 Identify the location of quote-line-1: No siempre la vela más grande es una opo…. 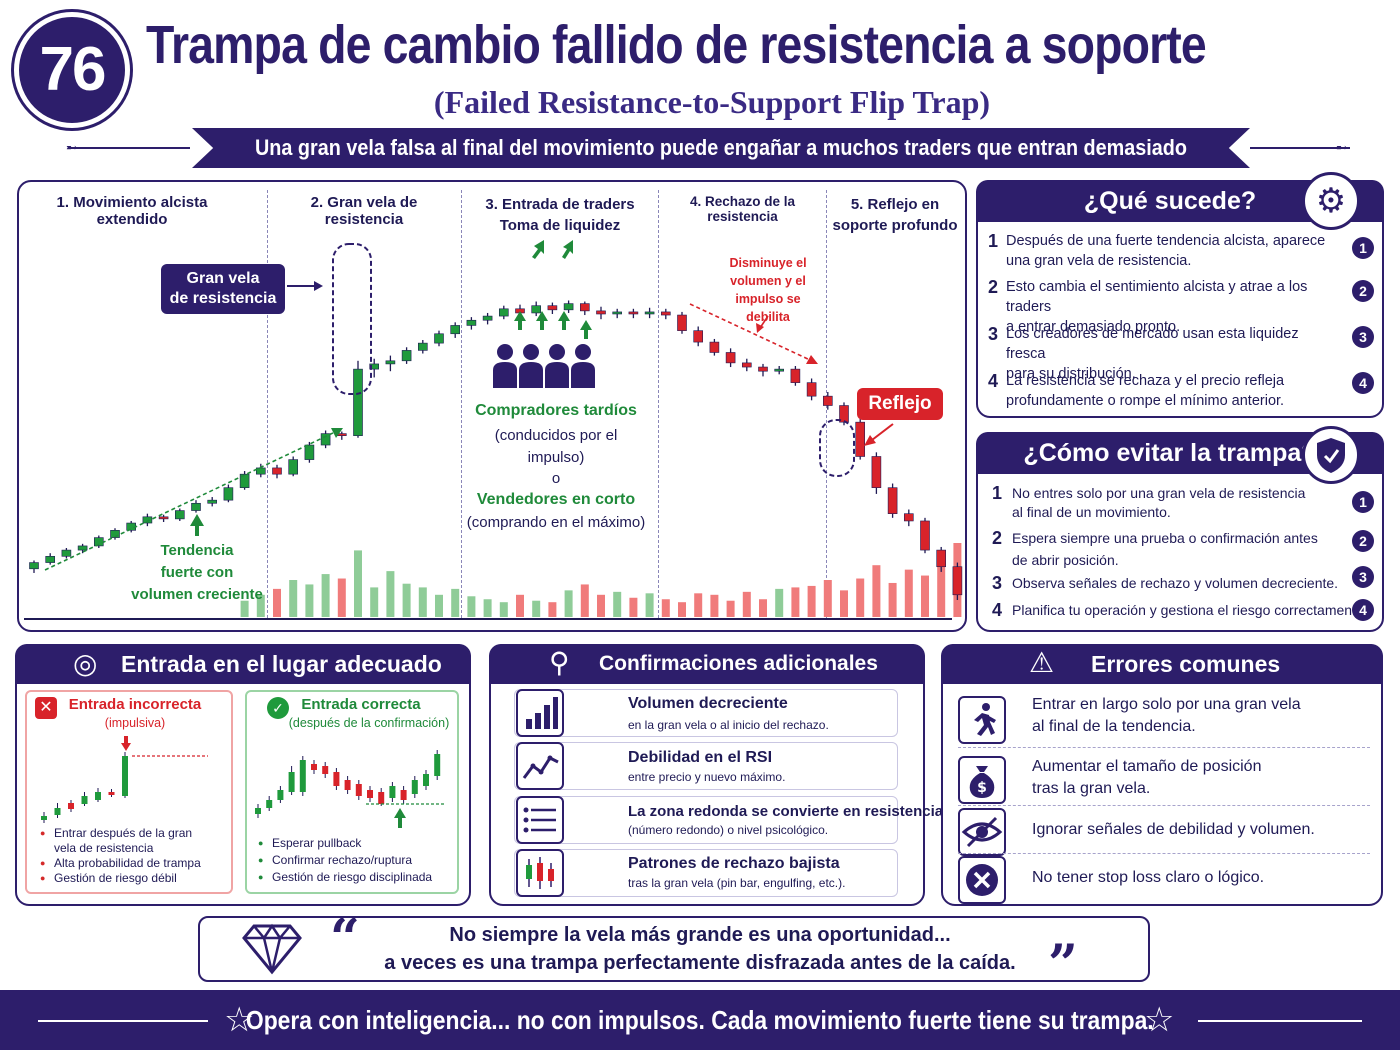
(700, 935).